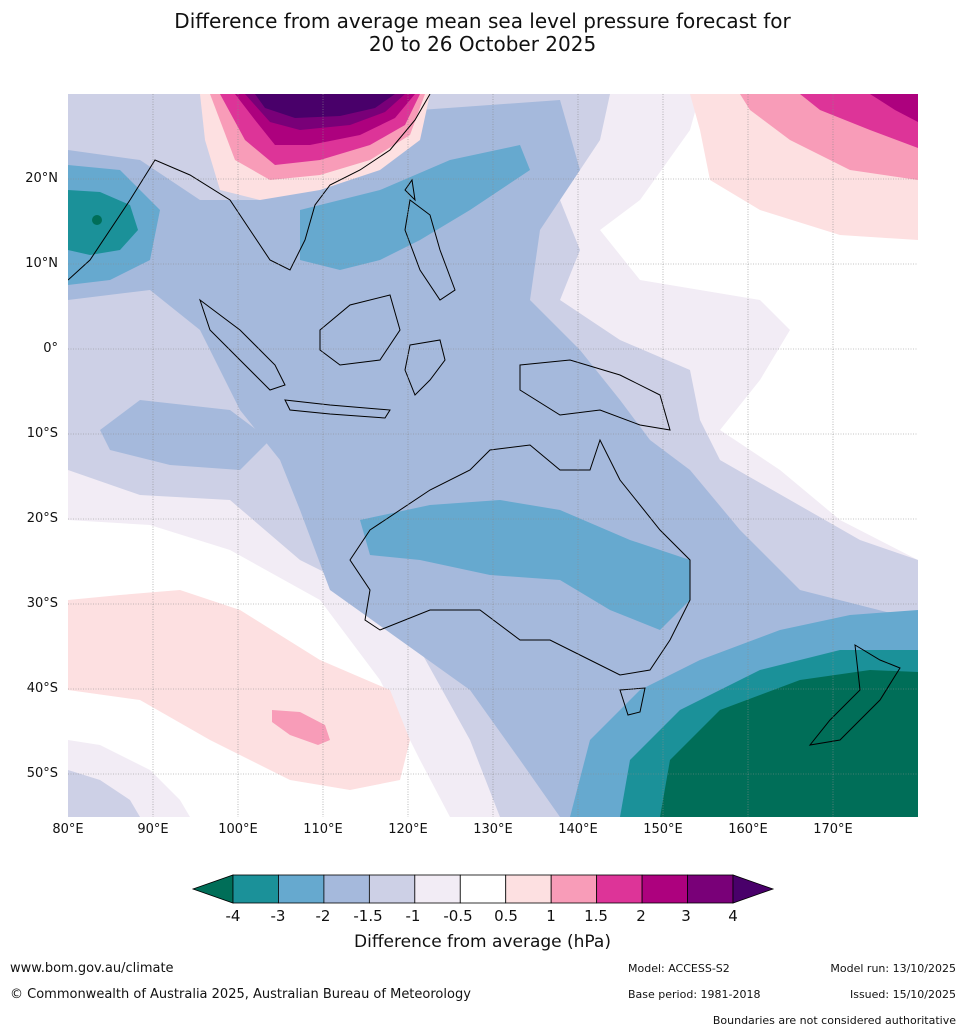 The width and height of the screenshot is (965, 1035). What do you see at coordinates (425, 367) in the screenshot?
I see `sulawesi-coast` at bounding box center [425, 367].